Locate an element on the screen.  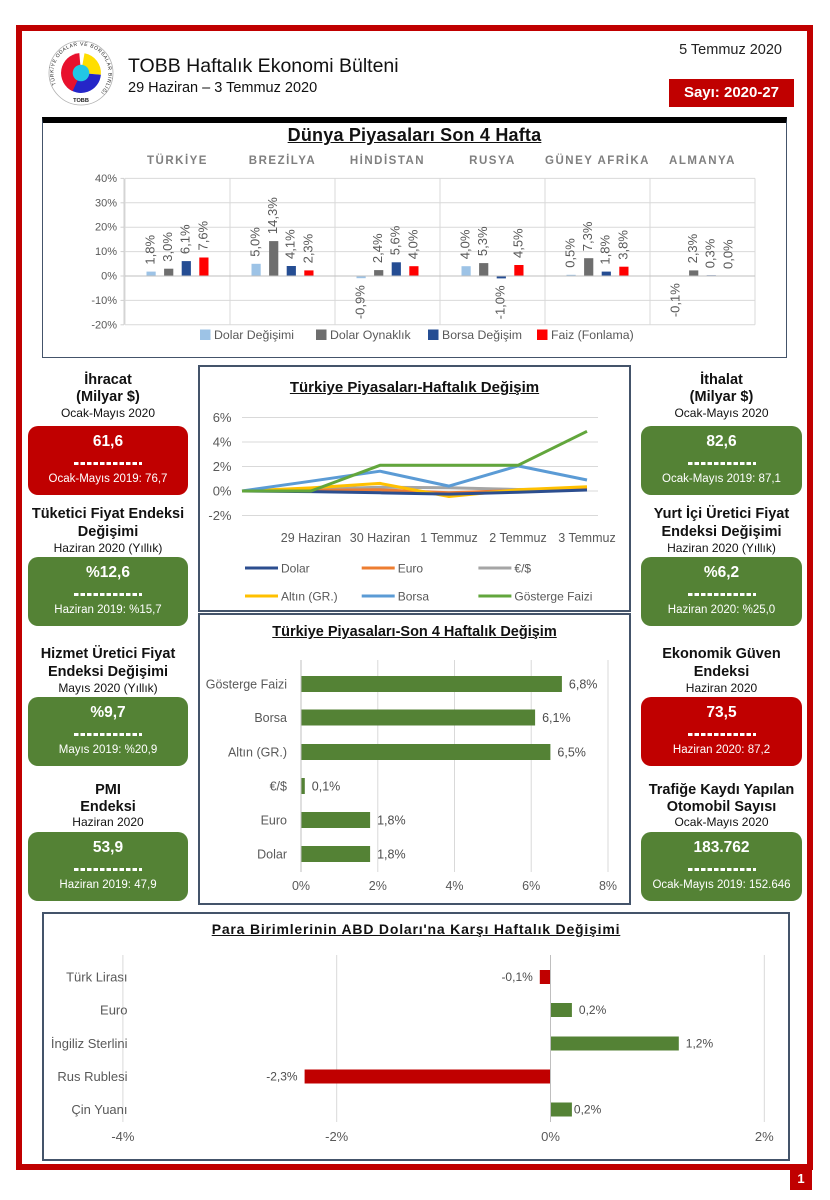
svg-text: İngiliz Sterlini is located at coordinates (89, 1043).